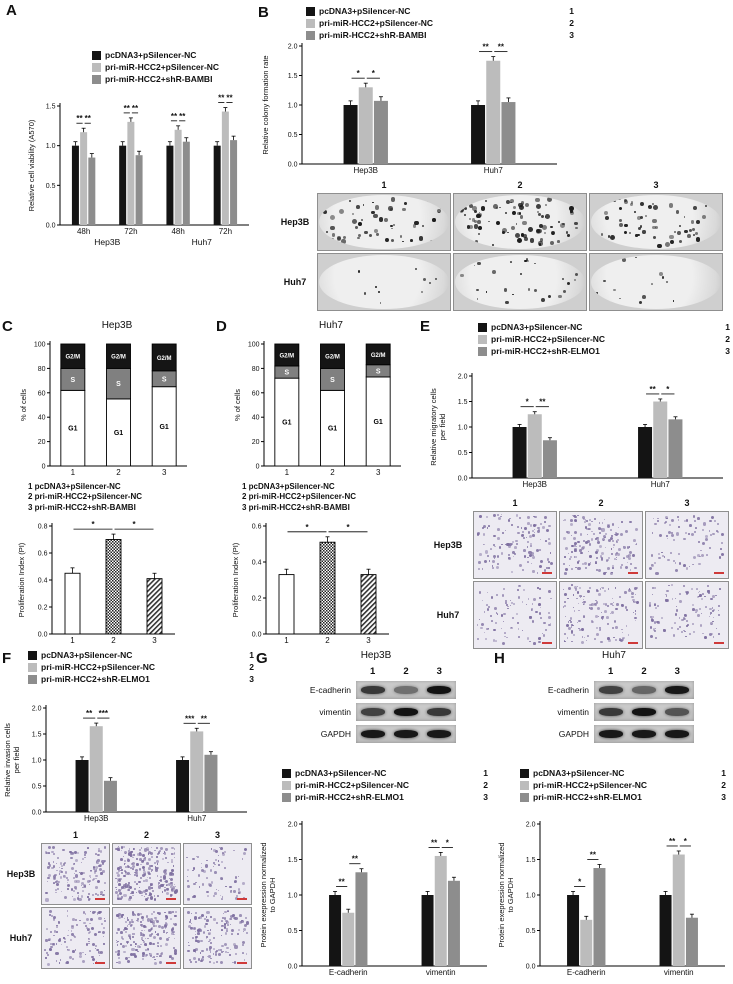  Describe the element at coordinates (293, 967) in the screenshot. I see `svg-text: 0.0` at that location.